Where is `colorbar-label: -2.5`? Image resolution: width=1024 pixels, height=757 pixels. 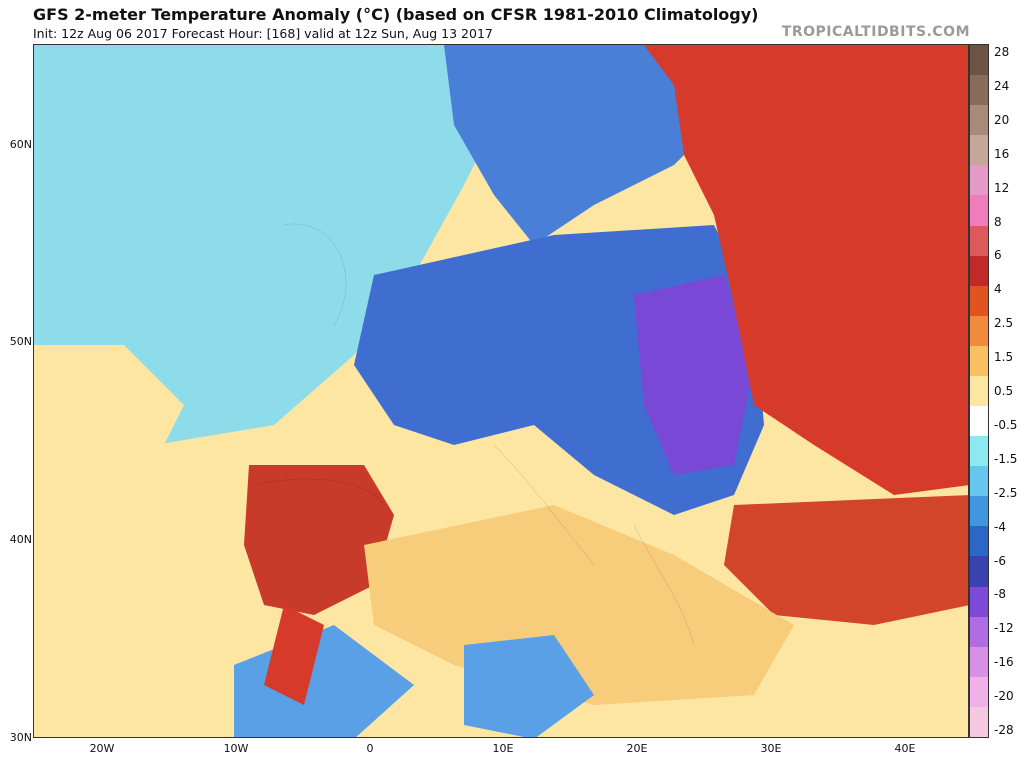
colorbar-label: -2.5 is located at coordinates (1006, 492).